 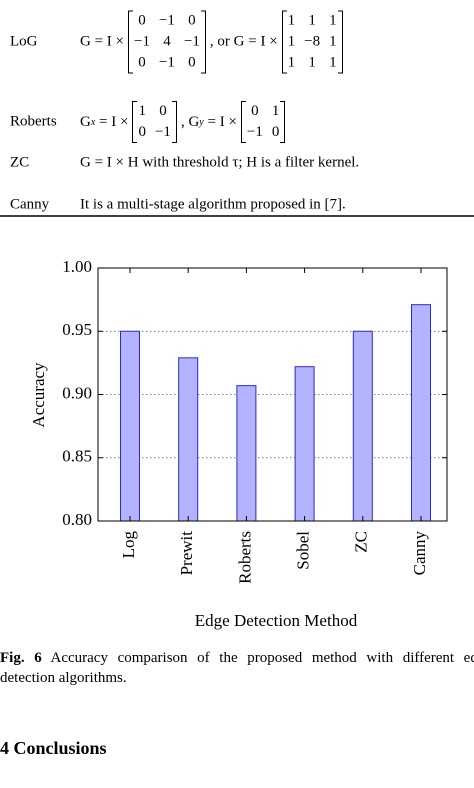 I want to click on formula-text: G, so click(x=85, y=121).